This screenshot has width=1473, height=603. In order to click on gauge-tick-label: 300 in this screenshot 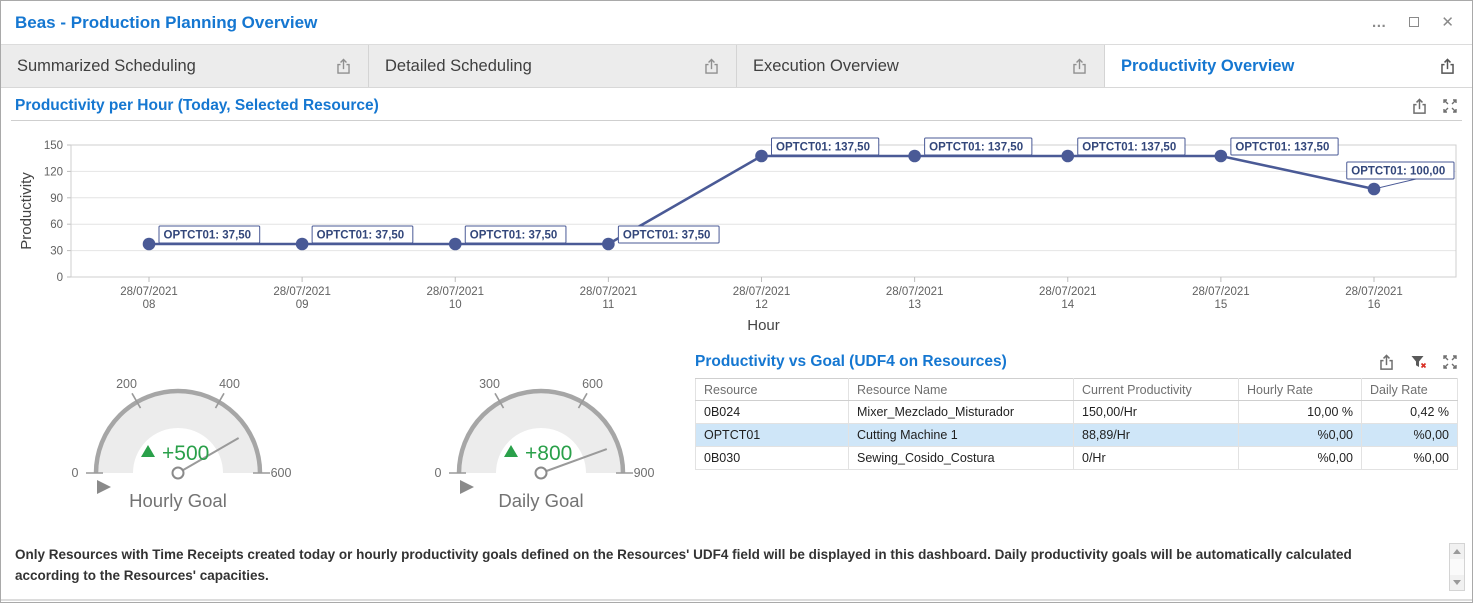, I will do `click(489, 384)`.